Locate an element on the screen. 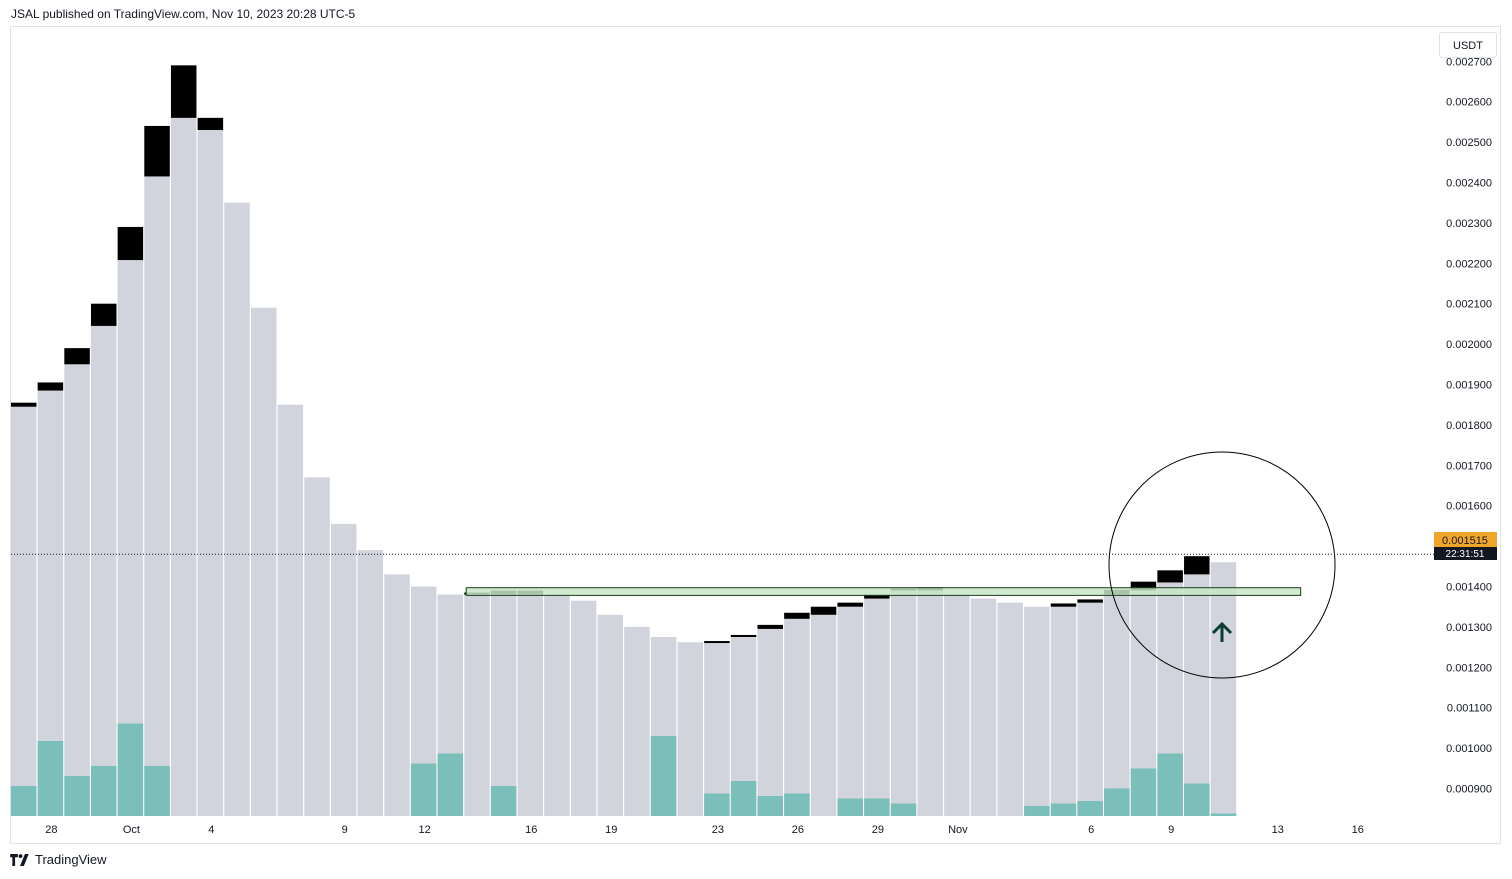 Image resolution: width=1512 pixels, height=879 pixels. y-tick-label: 0.001200 is located at coordinates (1469, 668).